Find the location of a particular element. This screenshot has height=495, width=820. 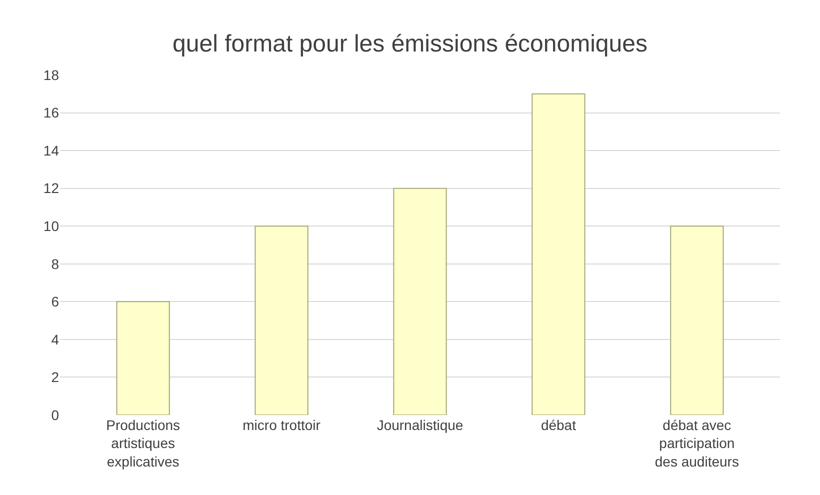

y-tick-label: 18 is located at coordinates (51, 74).